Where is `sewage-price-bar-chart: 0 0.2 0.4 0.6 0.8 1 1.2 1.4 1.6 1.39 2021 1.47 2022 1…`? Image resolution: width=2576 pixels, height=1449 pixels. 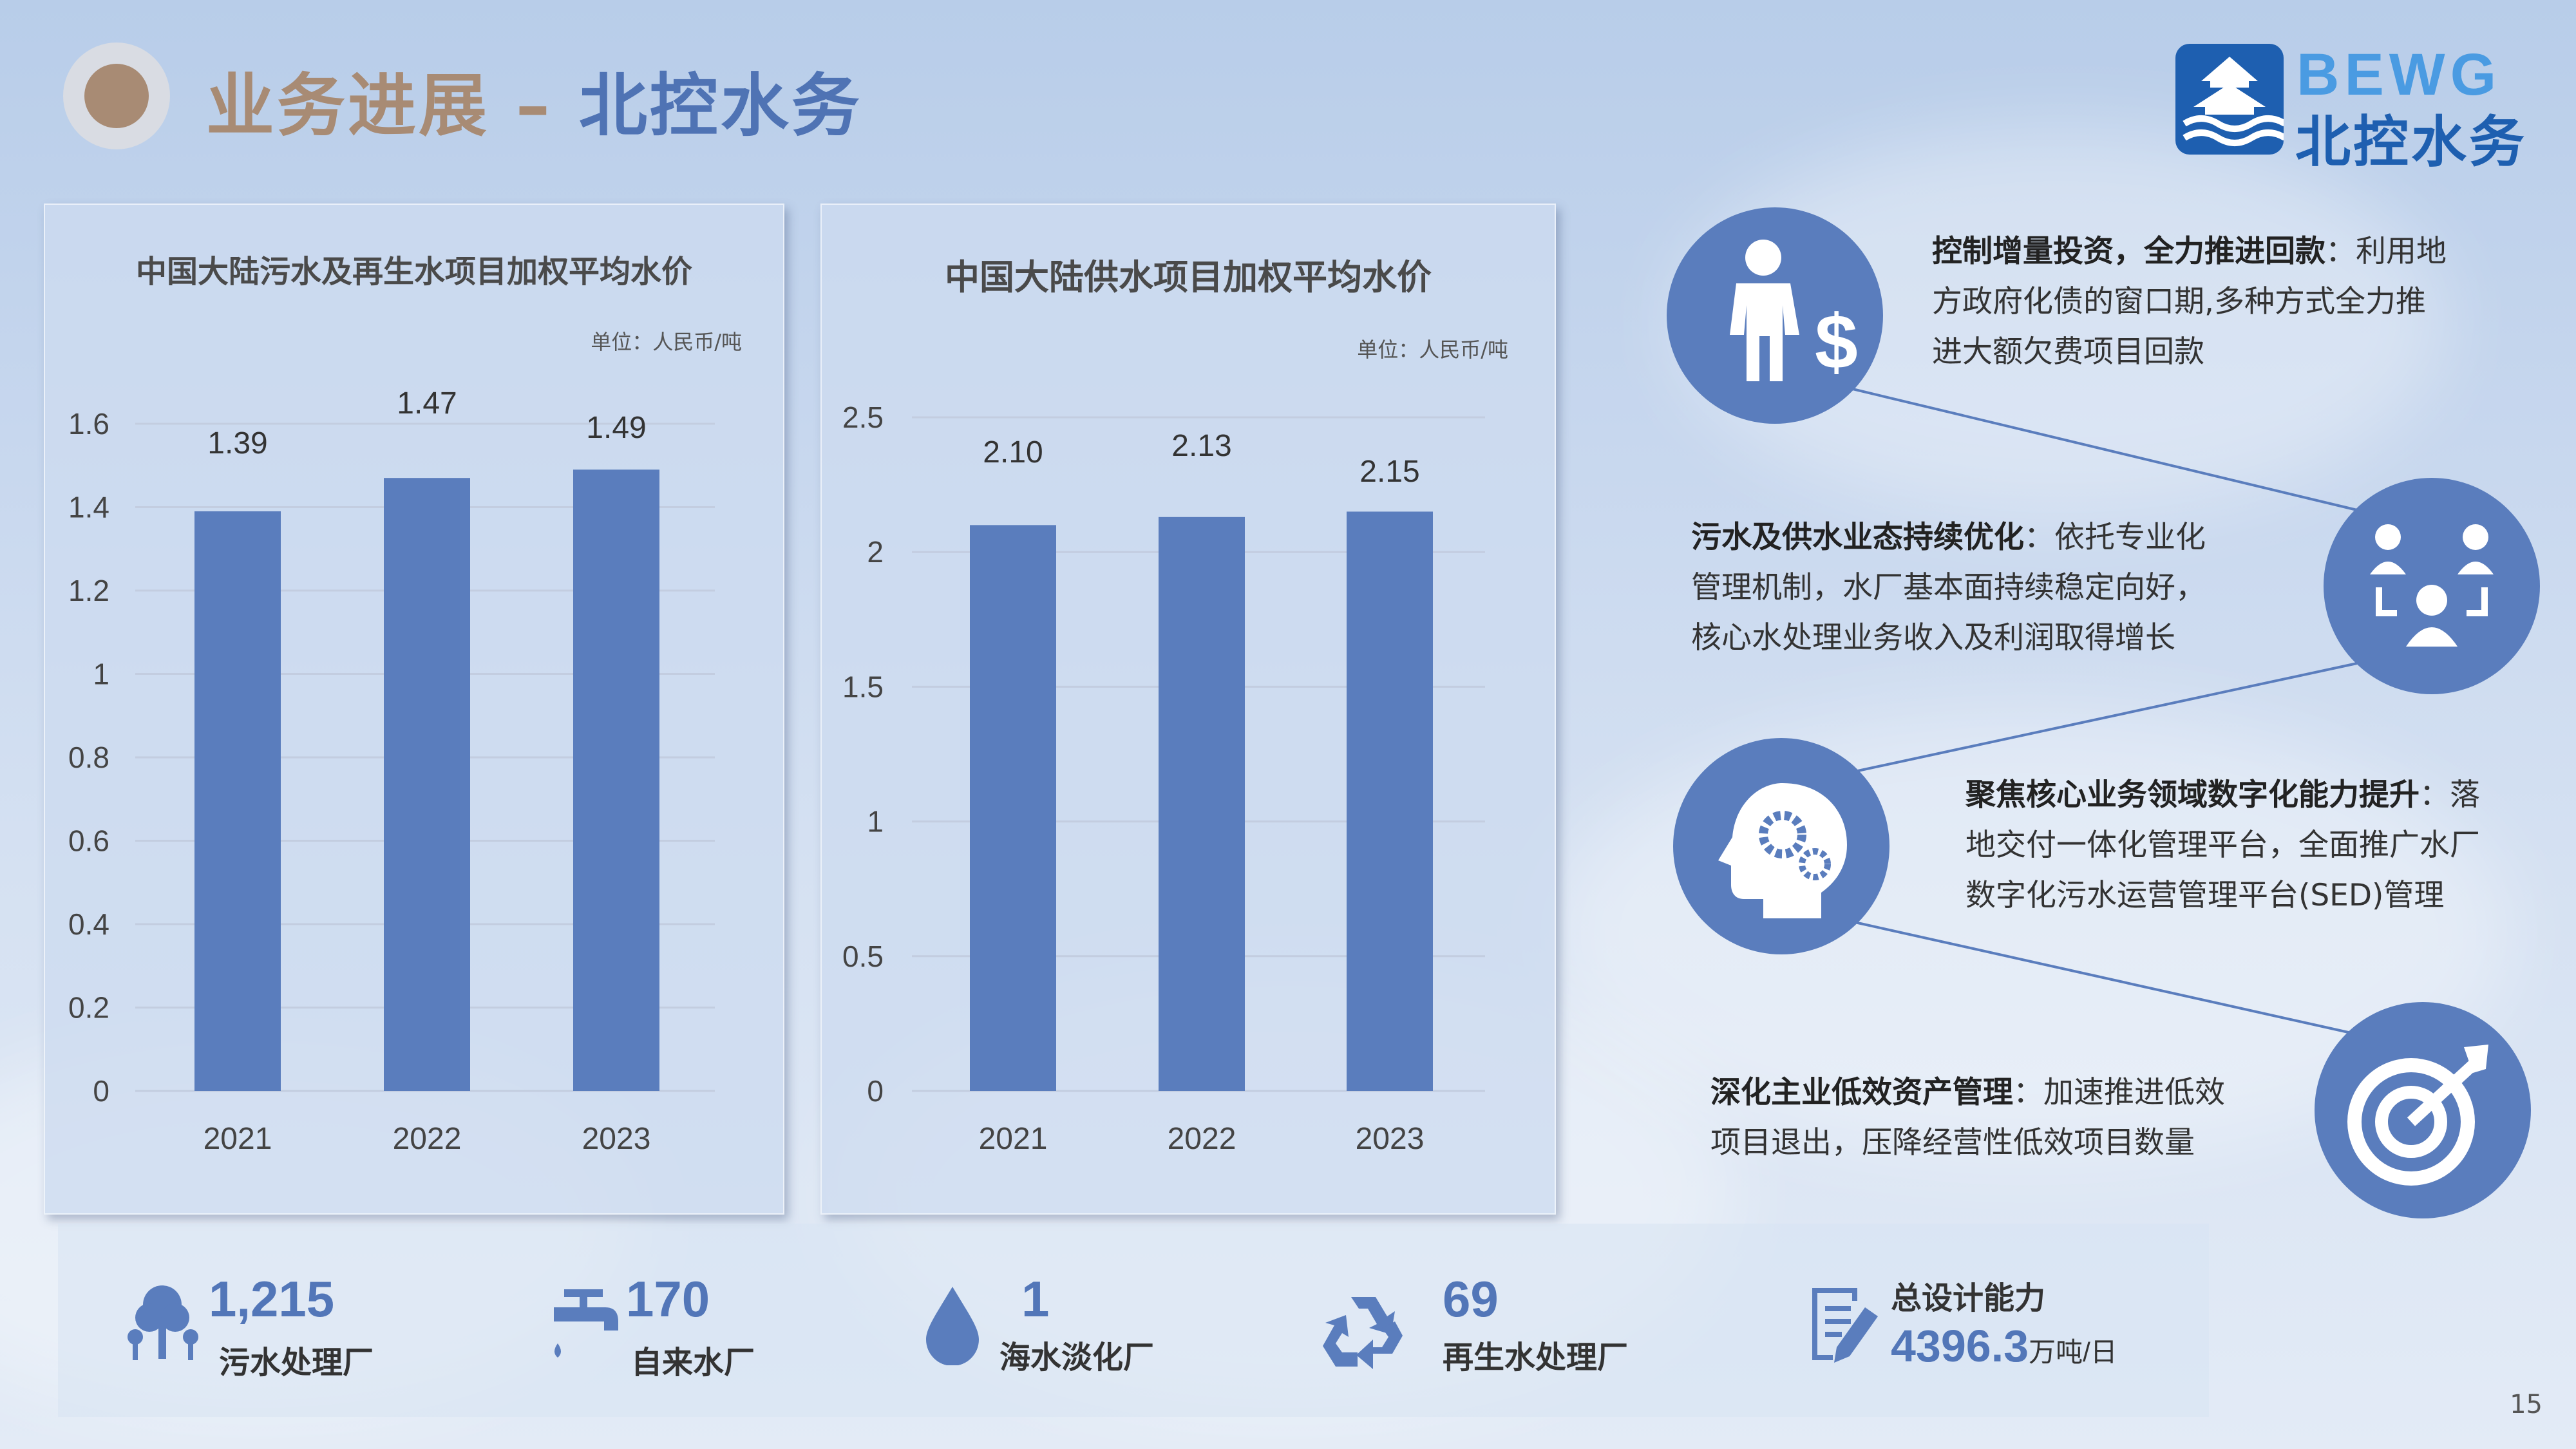 sewage-price-bar-chart: 0 0.2 0.4 0.6 0.8 1 1.2 1.4 1.6 1.39 2021 1.47 2022 1… is located at coordinates (391, 771).